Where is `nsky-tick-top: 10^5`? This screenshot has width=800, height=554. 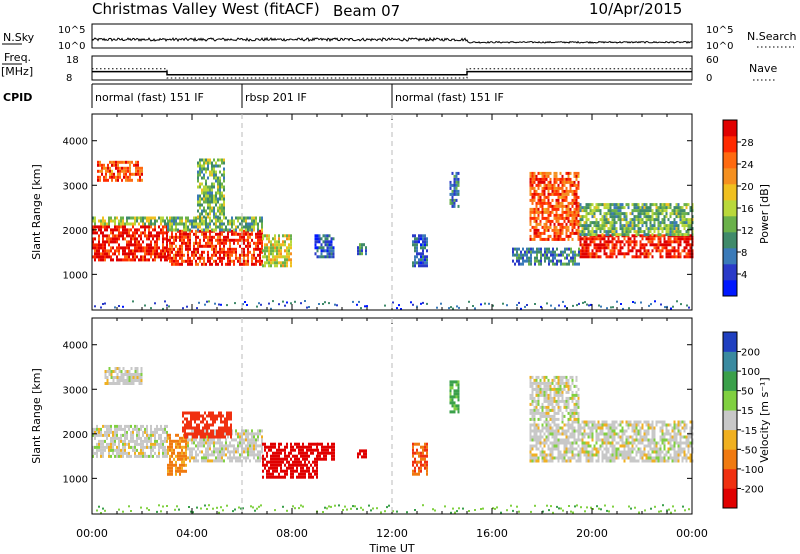 nsky-tick-top: 10^5 is located at coordinates (71, 30).